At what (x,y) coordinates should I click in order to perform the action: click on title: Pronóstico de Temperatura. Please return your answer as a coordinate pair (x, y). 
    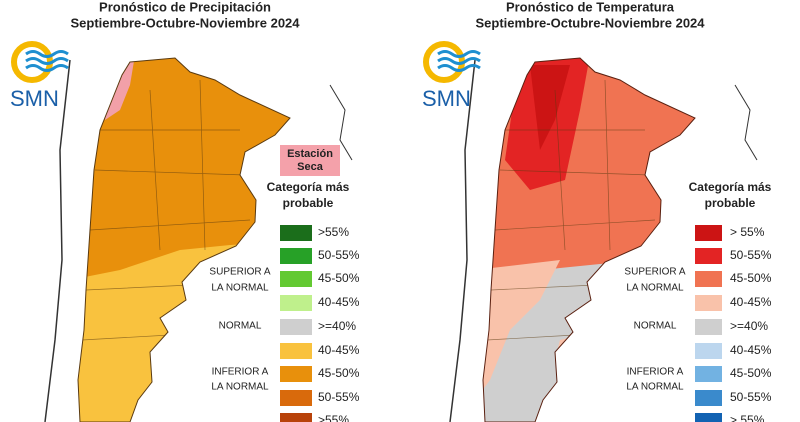
    Looking at the image, I should click on (590, 7).